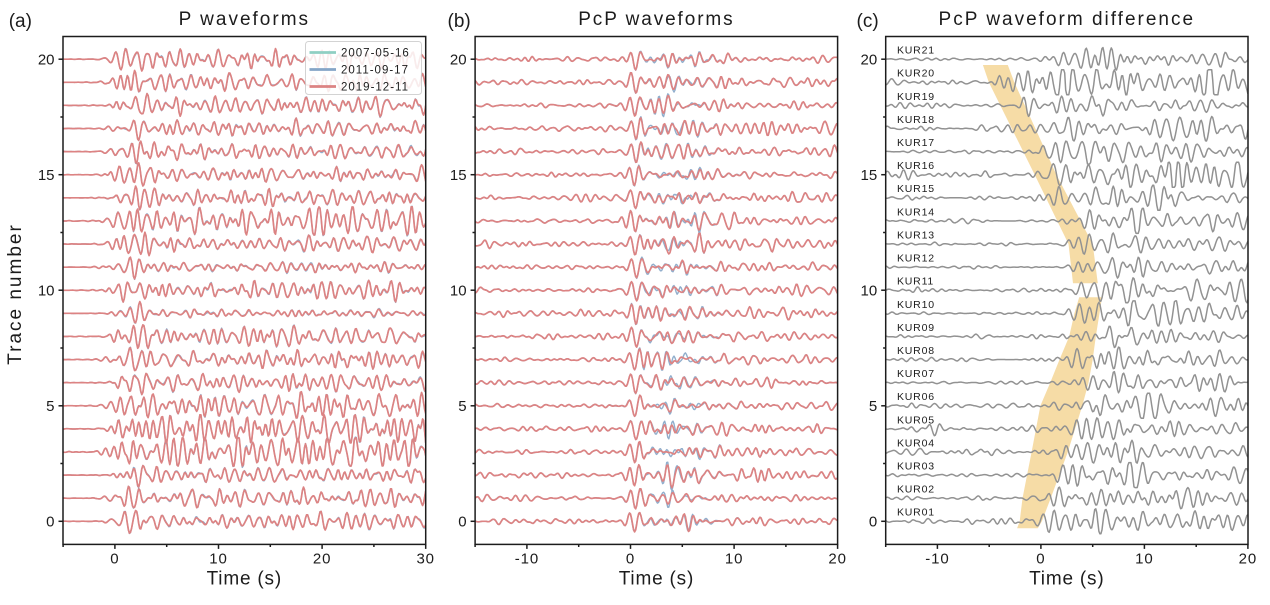  What do you see at coordinates (916, 74) in the screenshot?
I see `svg-text: KUR20` at bounding box center [916, 74].